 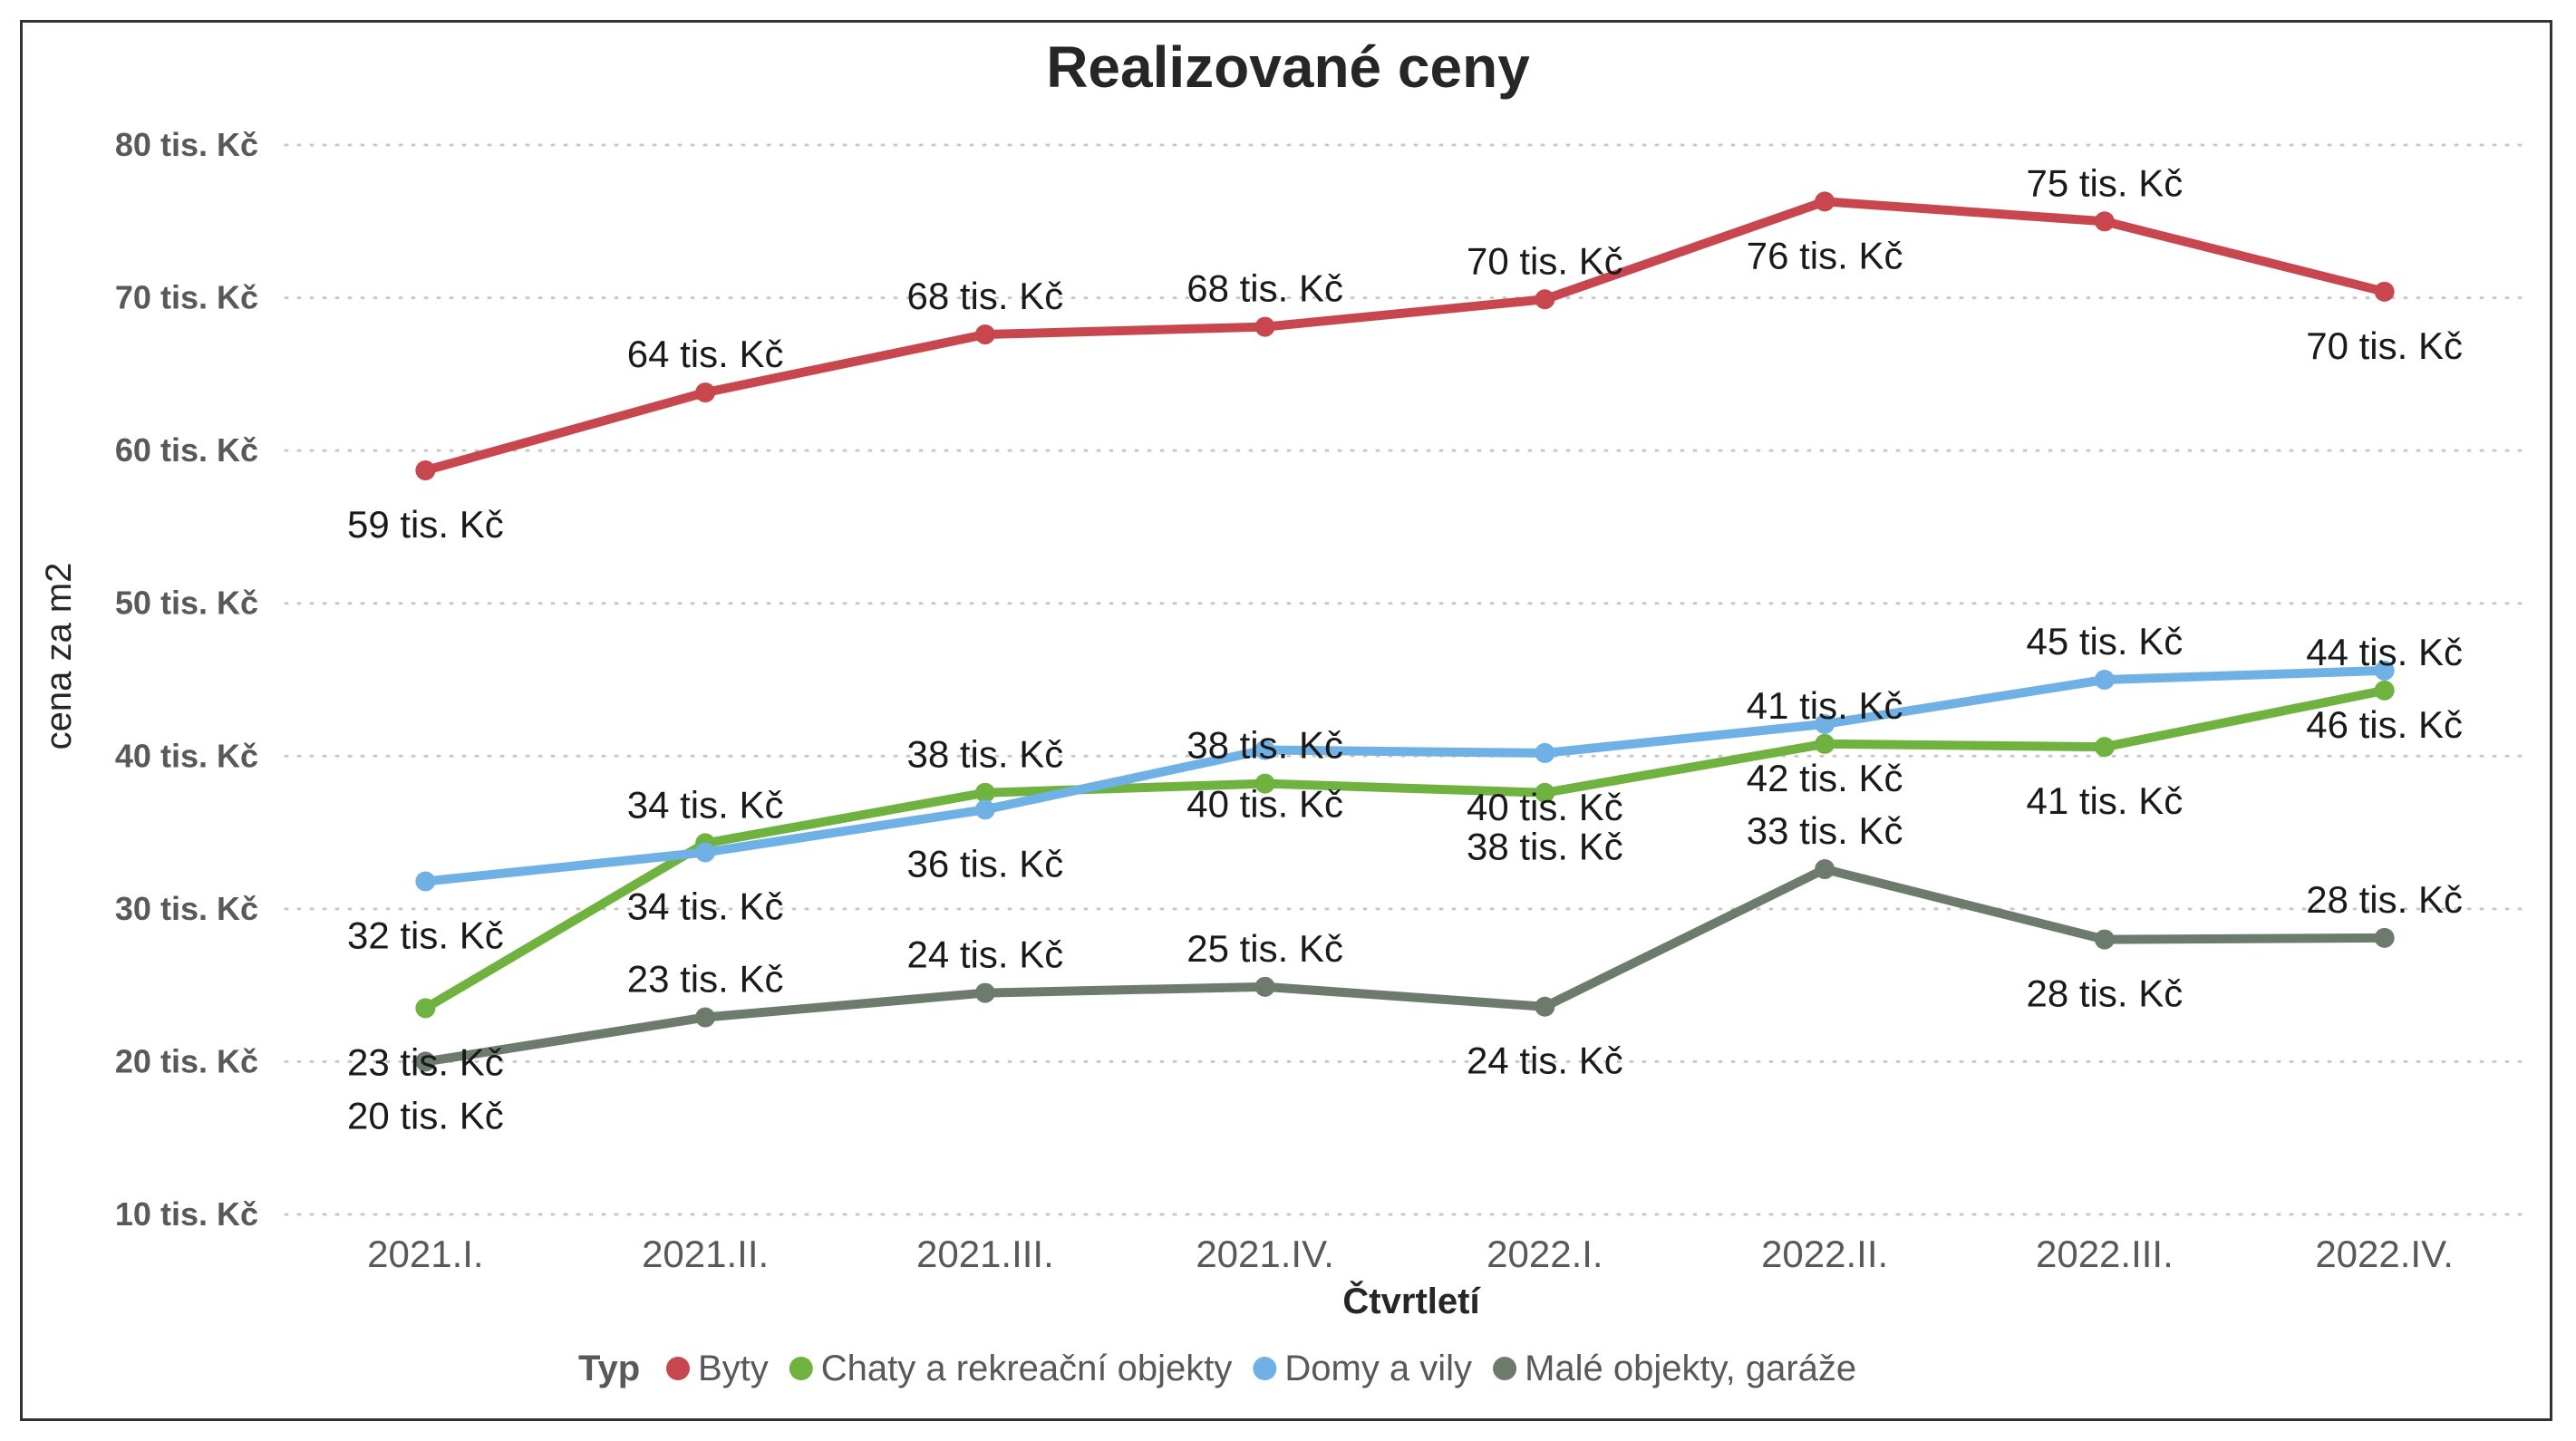 I want to click on legend-item: Chaty a rekreační objekty, so click(x=1027, y=1368).